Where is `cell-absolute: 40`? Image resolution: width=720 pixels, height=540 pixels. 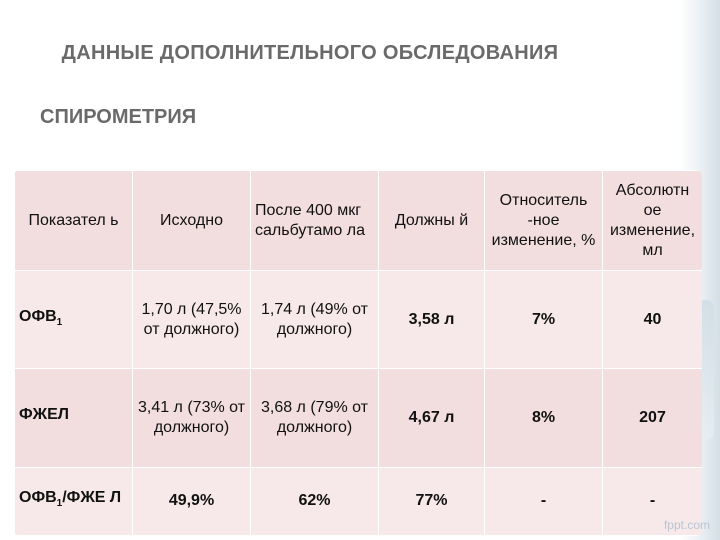
cell-absolute: 40 is located at coordinates (652, 319).